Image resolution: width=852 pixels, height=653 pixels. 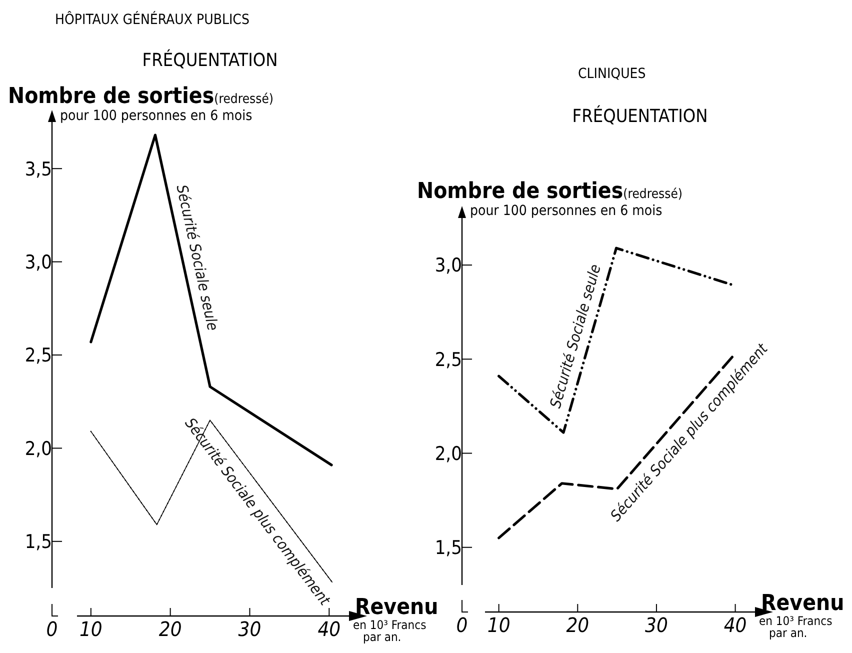 I want to click on y-tick-label: 3,5, so click(x=38, y=169).